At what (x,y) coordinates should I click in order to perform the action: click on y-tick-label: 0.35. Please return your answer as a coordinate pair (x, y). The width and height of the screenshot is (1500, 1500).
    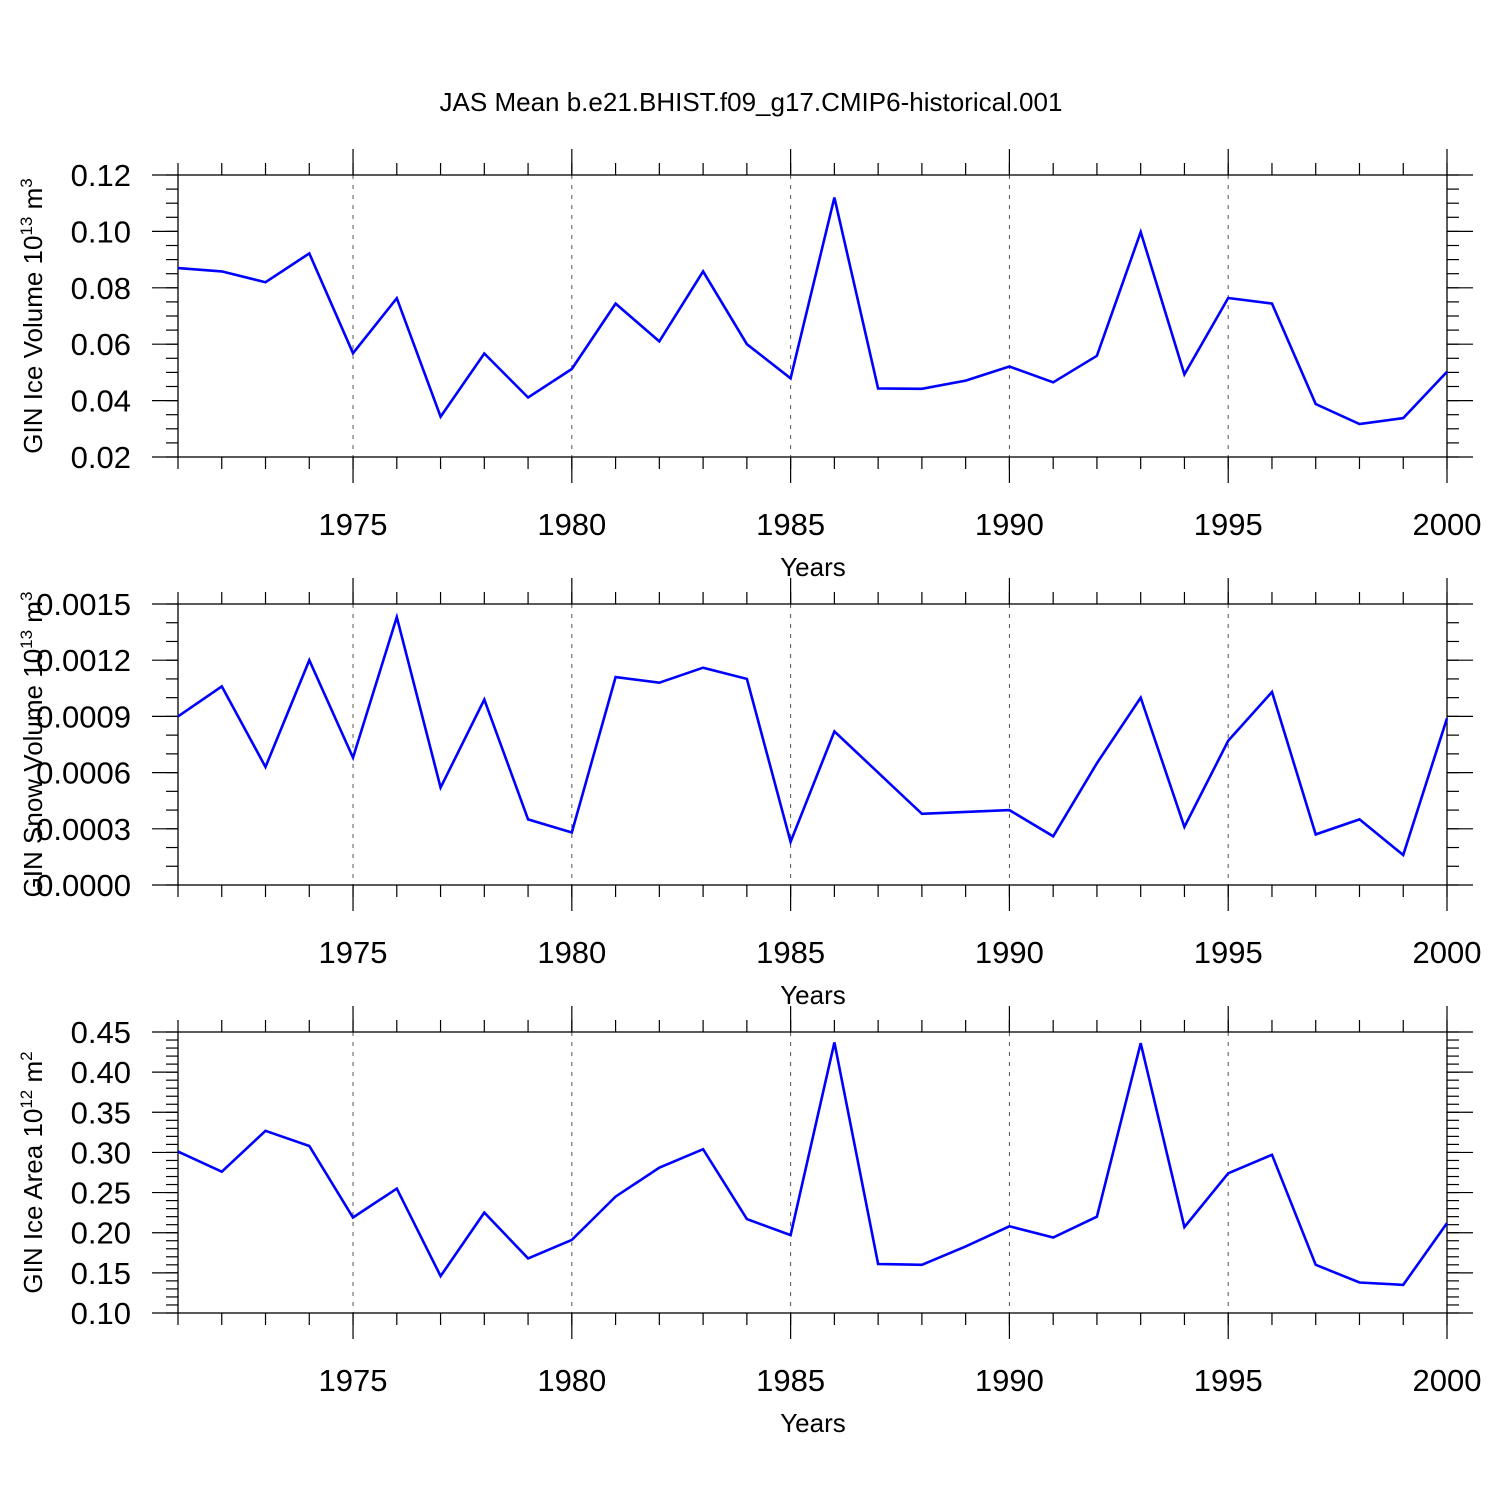
    Looking at the image, I should click on (101, 1112).